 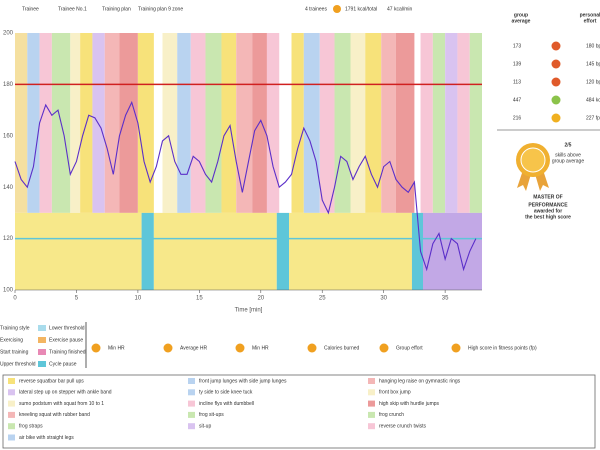 I want to click on x-tick-label: 30, so click(x=383, y=299).